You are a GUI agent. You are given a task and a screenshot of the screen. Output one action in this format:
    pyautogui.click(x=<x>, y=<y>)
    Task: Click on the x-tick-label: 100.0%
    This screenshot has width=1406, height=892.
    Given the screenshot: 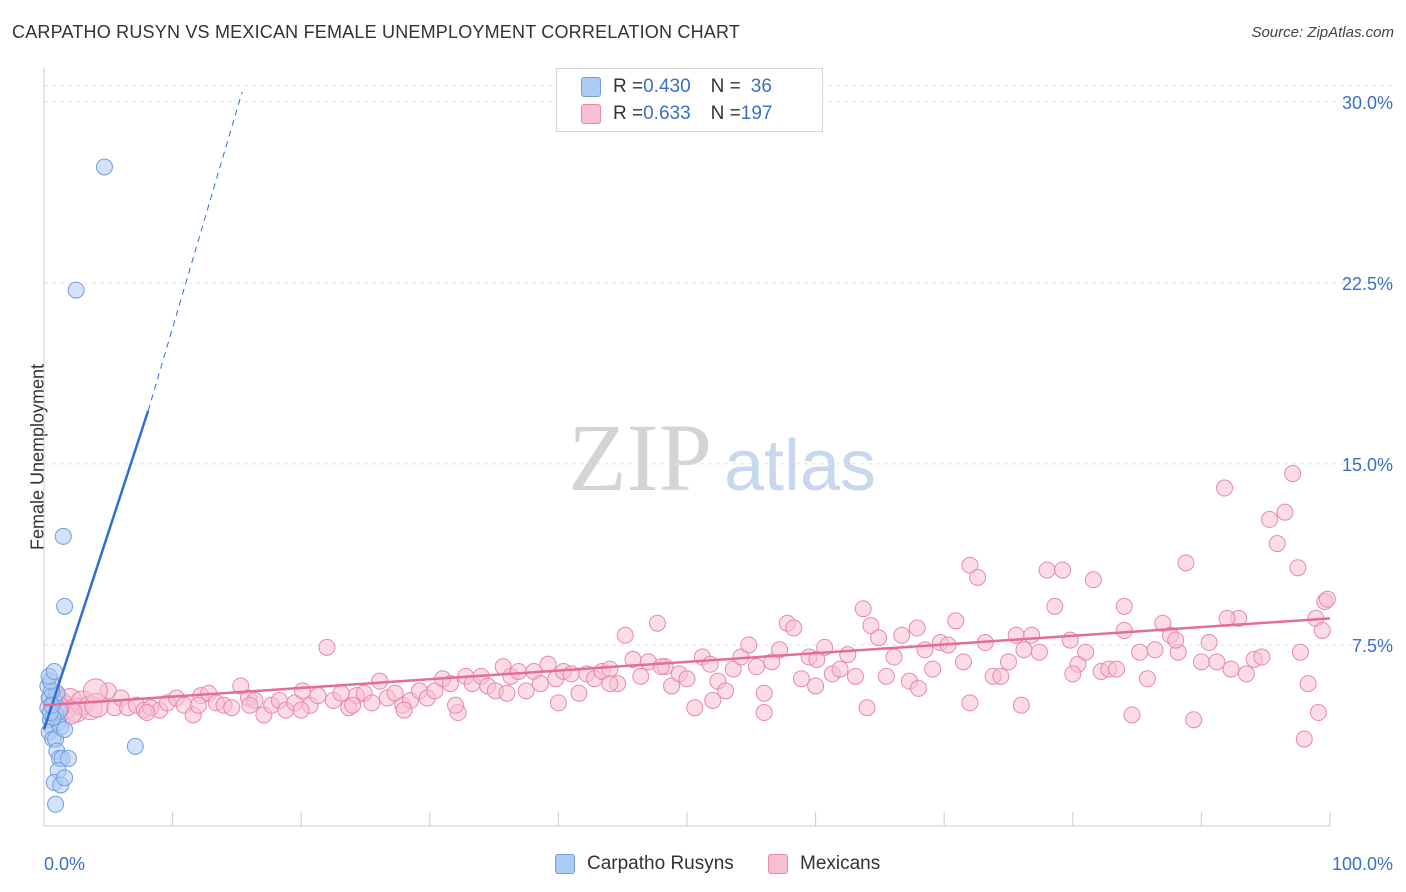 What is the action you would take?
    pyautogui.click(x=1362, y=864)
    